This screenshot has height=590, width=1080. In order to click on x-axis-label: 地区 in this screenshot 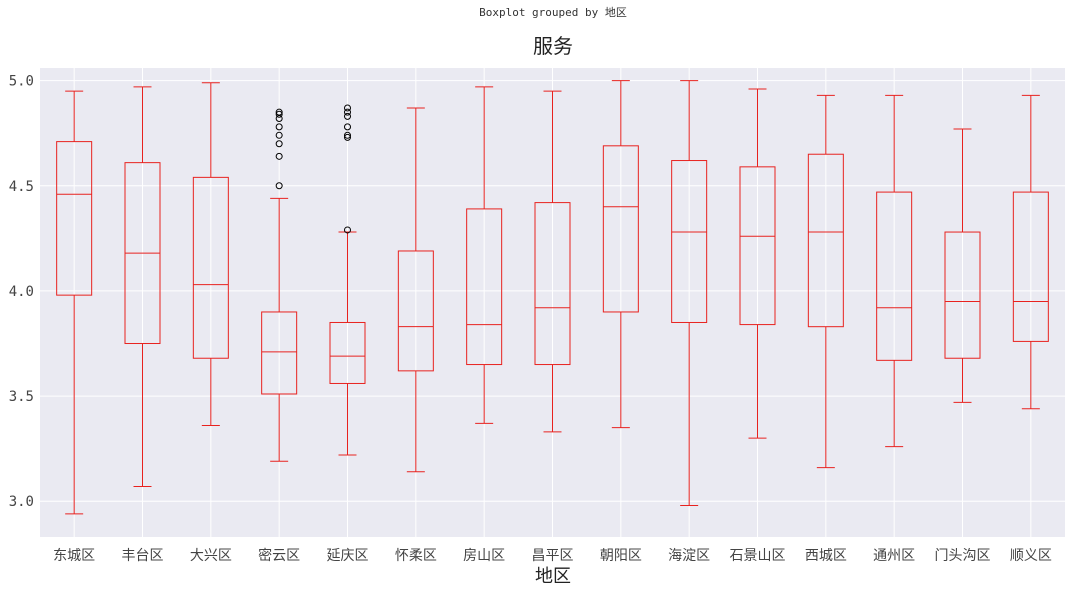, I will do `click(553, 576)`.